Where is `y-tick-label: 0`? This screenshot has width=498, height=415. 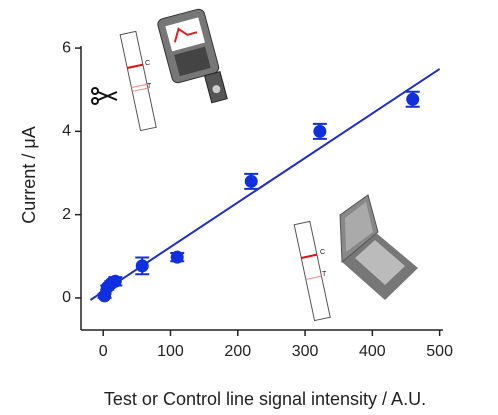 y-tick-label: 0 is located at coordinates (66, 297).